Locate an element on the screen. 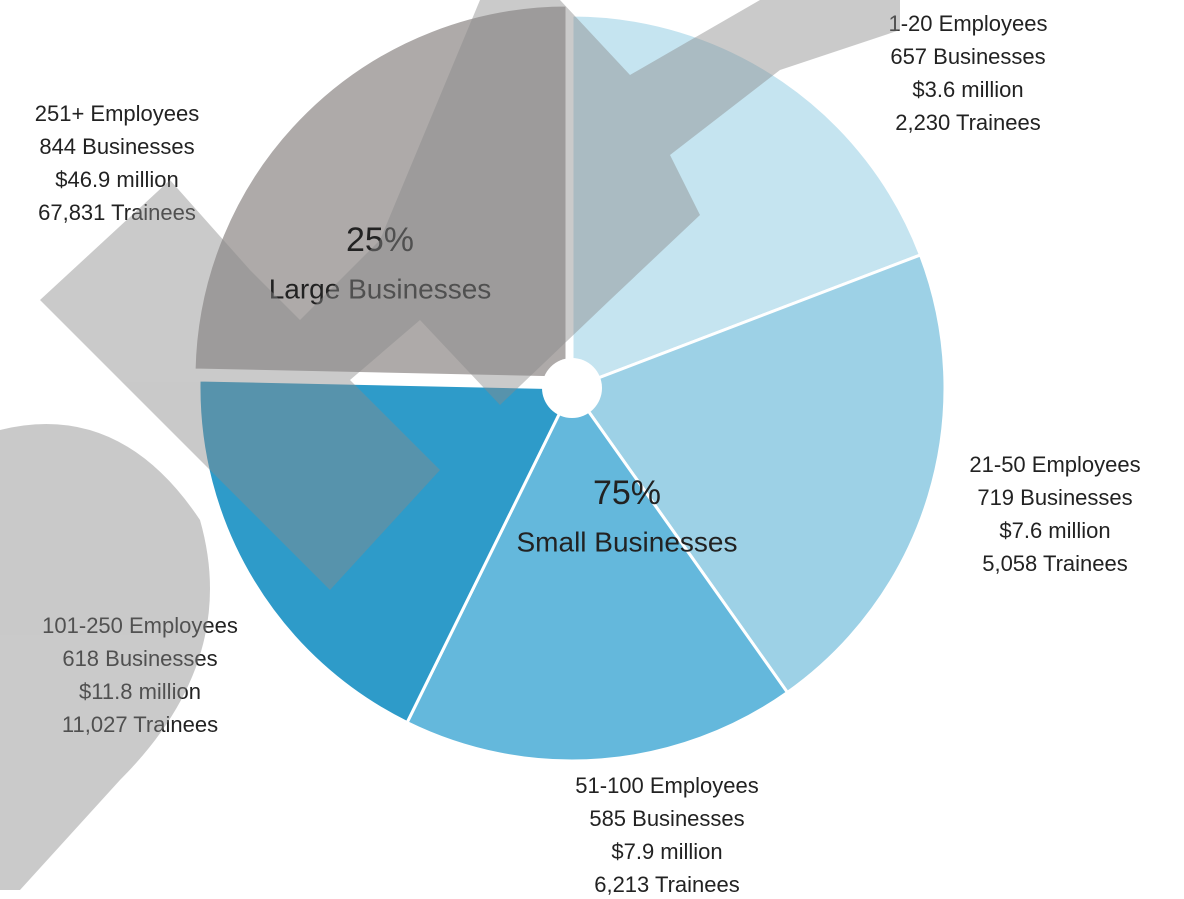 This screenshot has width=1184, height=899. value-label: 618 Businesses is located at coordinates (139, 658).